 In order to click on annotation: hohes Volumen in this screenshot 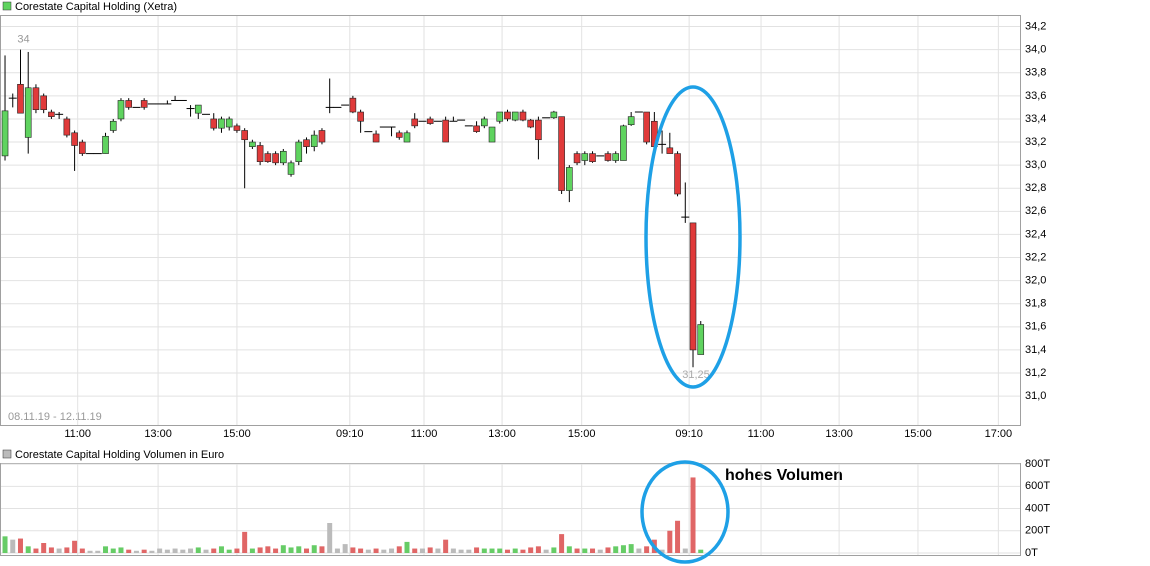, I will do `click(784, 475)`.